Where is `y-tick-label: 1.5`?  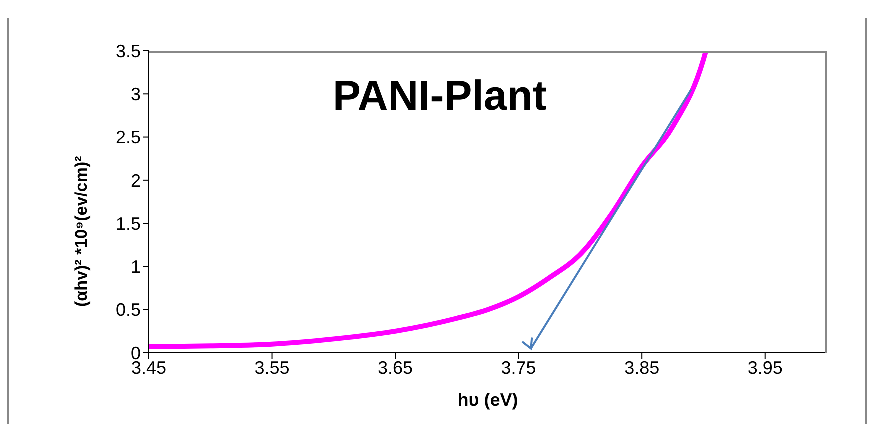
y-tick-label: 1.5 is located at coordinates (128, 224).